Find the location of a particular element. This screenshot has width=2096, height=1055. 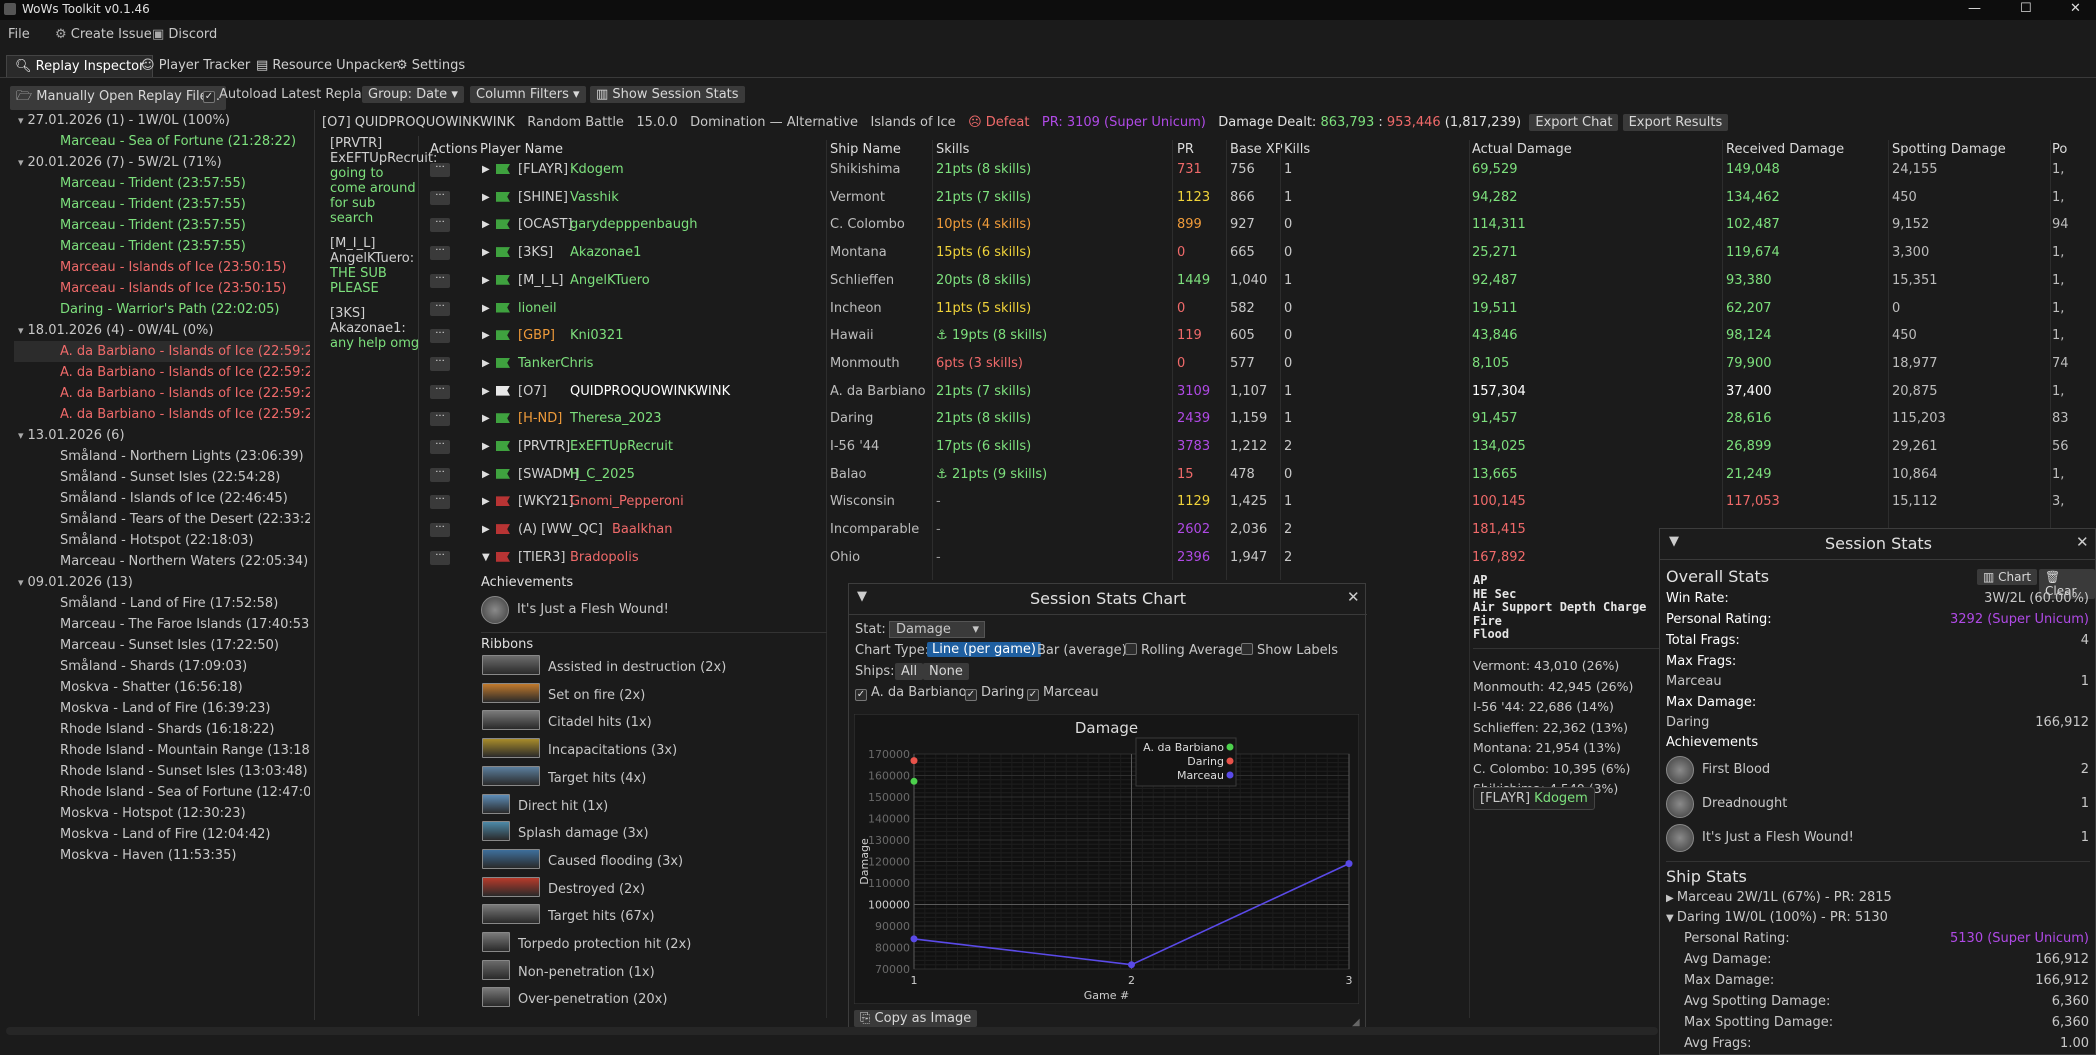

col-spotting-damage: Spotting Damage is located at coordinates (1949, 149).